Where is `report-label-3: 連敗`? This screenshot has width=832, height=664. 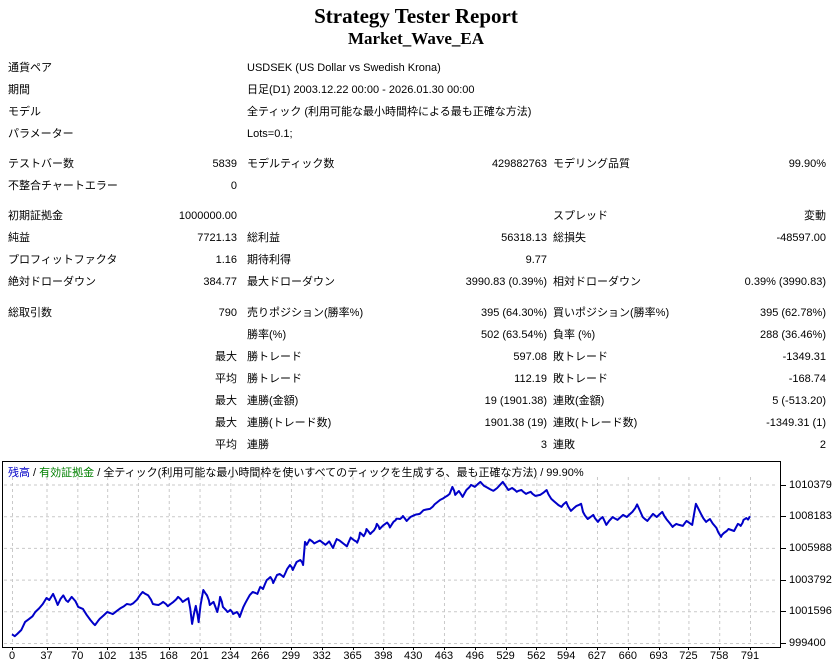 report-label-3: 連敗 is located at coordinates (564, 445).